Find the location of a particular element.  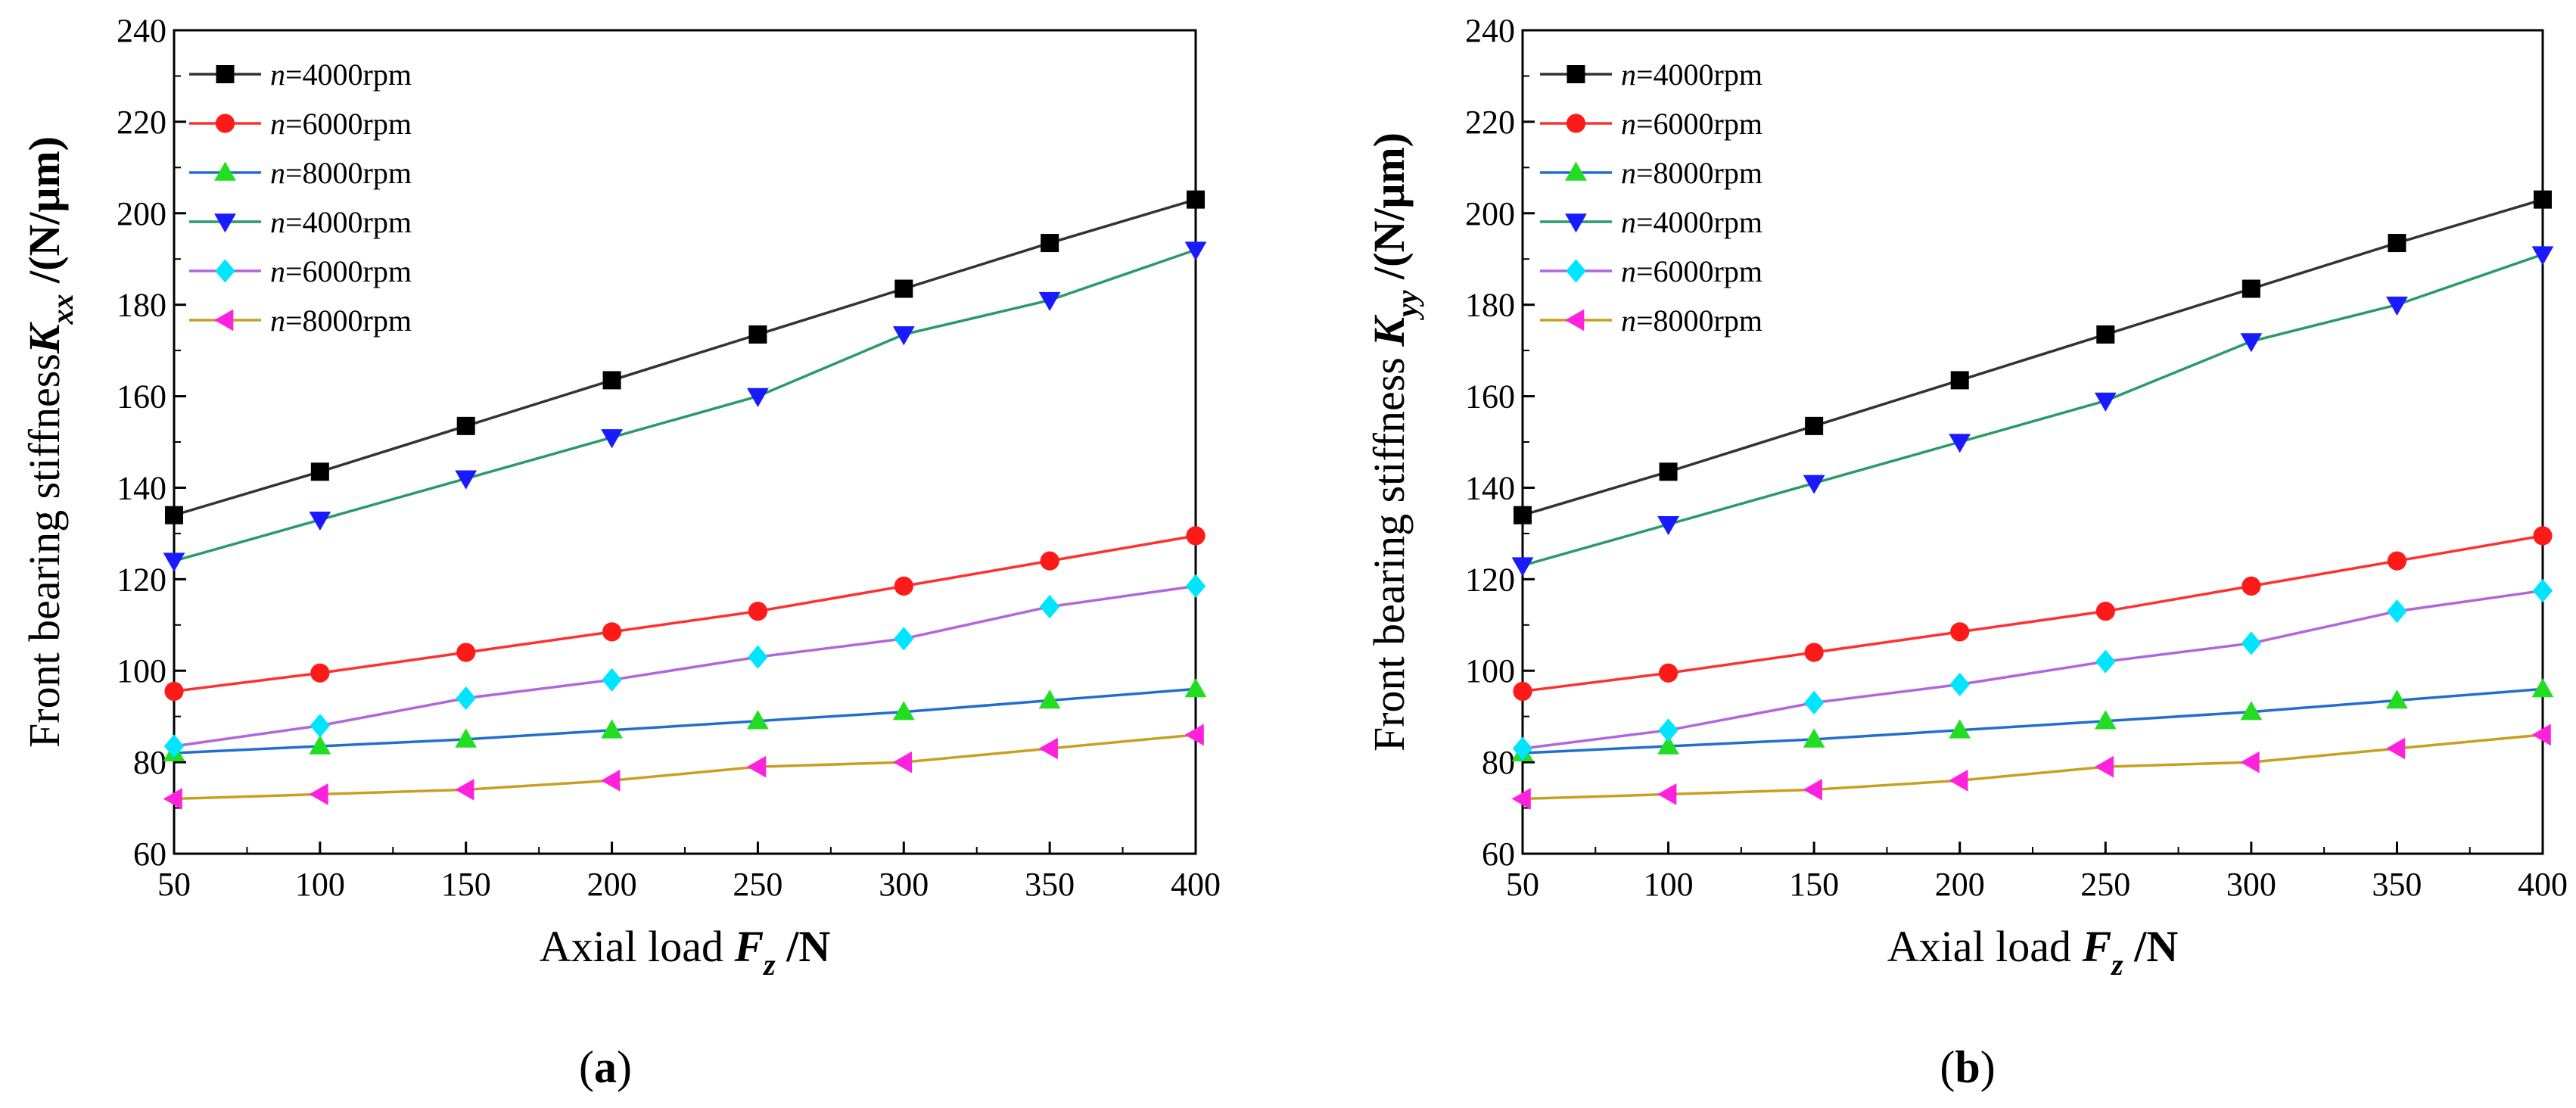

y-tick-label: 200 is located at coordinates (141, 213).